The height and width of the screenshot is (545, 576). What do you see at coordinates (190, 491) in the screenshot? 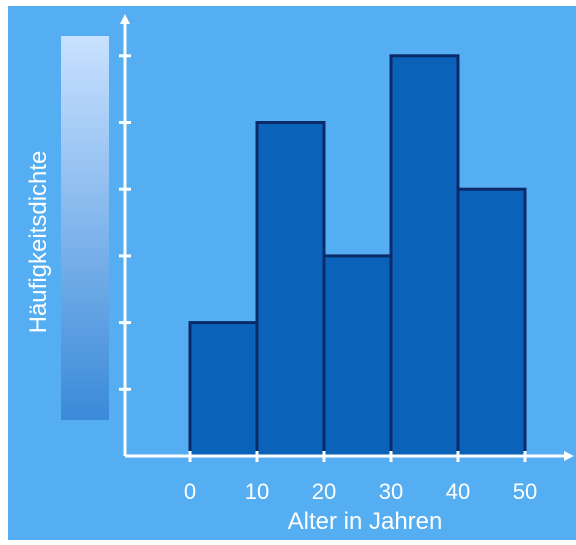
I see `x-tick-label: 0` at bounding box center [190, 491].